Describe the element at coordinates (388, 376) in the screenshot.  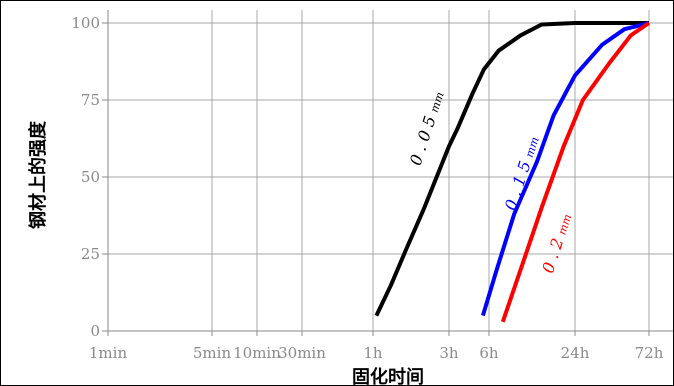
I see `x-axis-title: 固化时间` at that location.